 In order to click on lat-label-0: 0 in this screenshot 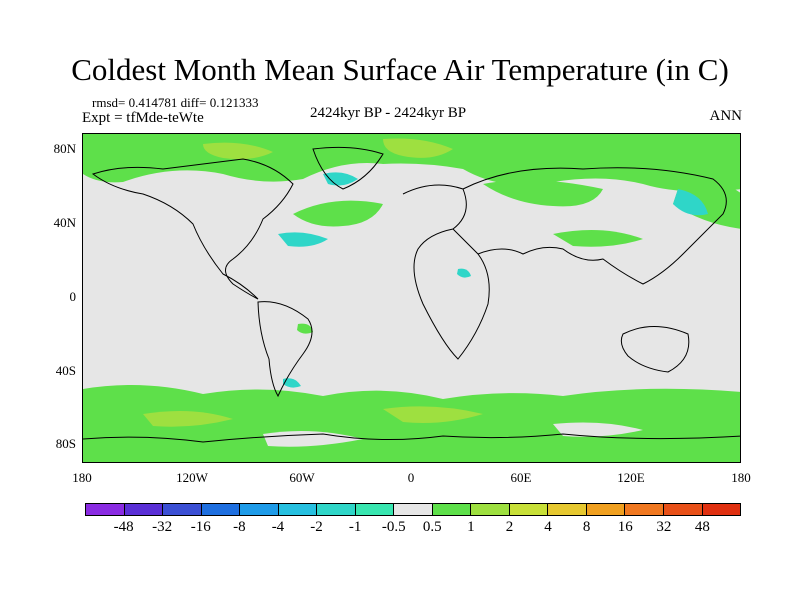, I will do `click(73, 296)`.